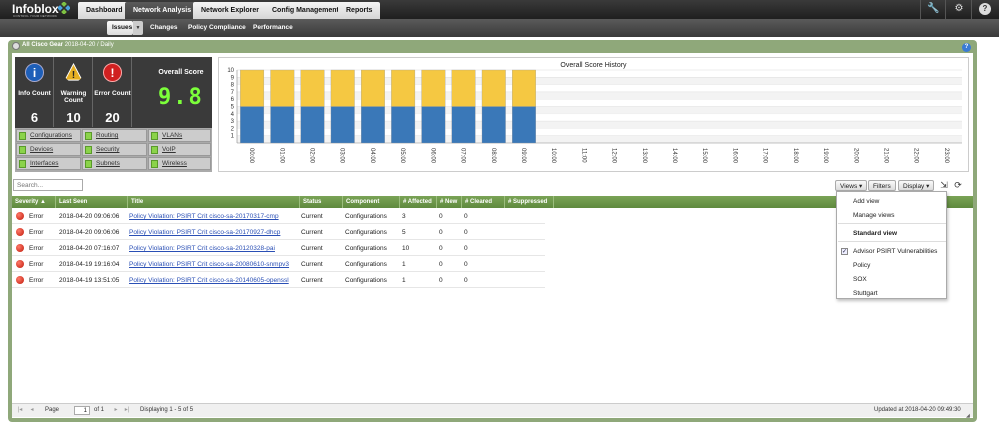 The height and width of the screenshot is (425, 999). Describe the element at coordinates (181, 97) in the screenshot. I see `overall-score-value: 9.8` at that location.